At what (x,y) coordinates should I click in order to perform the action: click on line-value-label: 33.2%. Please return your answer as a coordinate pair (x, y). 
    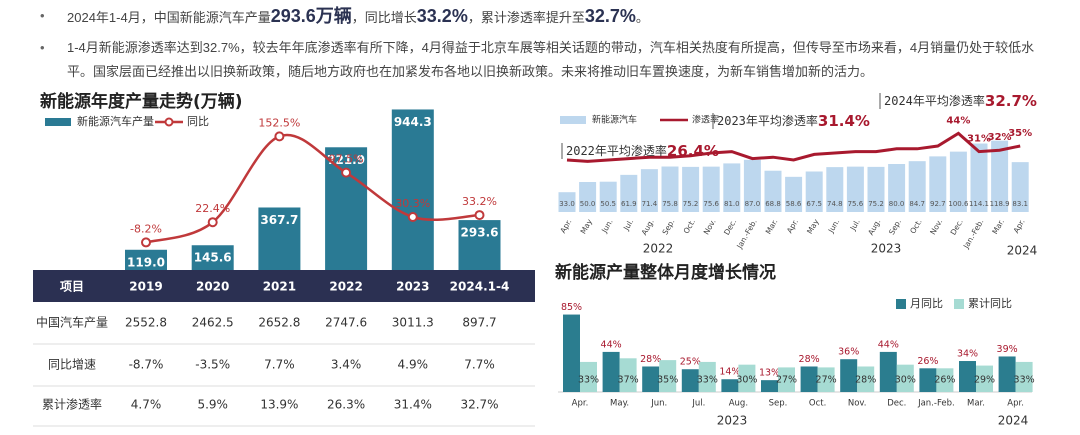
    Looking at the image, I should click on (479, 201).